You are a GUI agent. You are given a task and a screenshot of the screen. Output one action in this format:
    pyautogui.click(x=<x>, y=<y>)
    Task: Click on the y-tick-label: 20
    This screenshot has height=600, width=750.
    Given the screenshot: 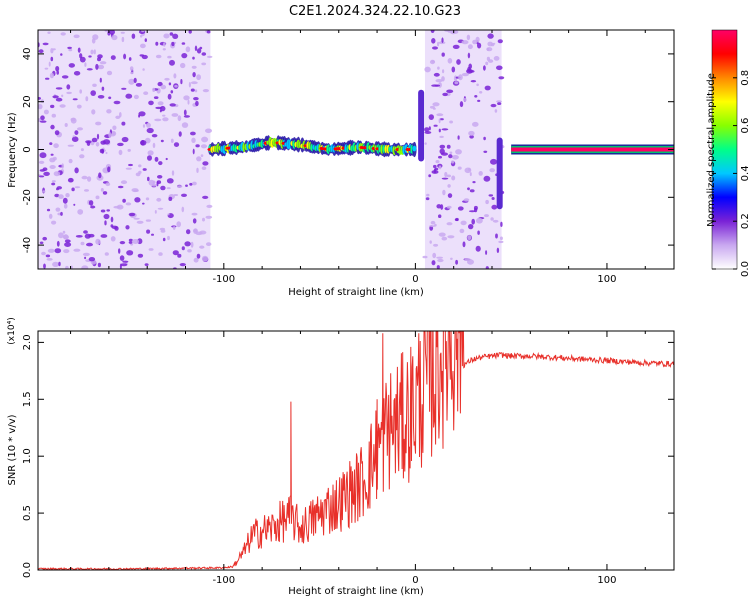 What is the action you would take?
    pyautogui.click(x=27, y=101)
    